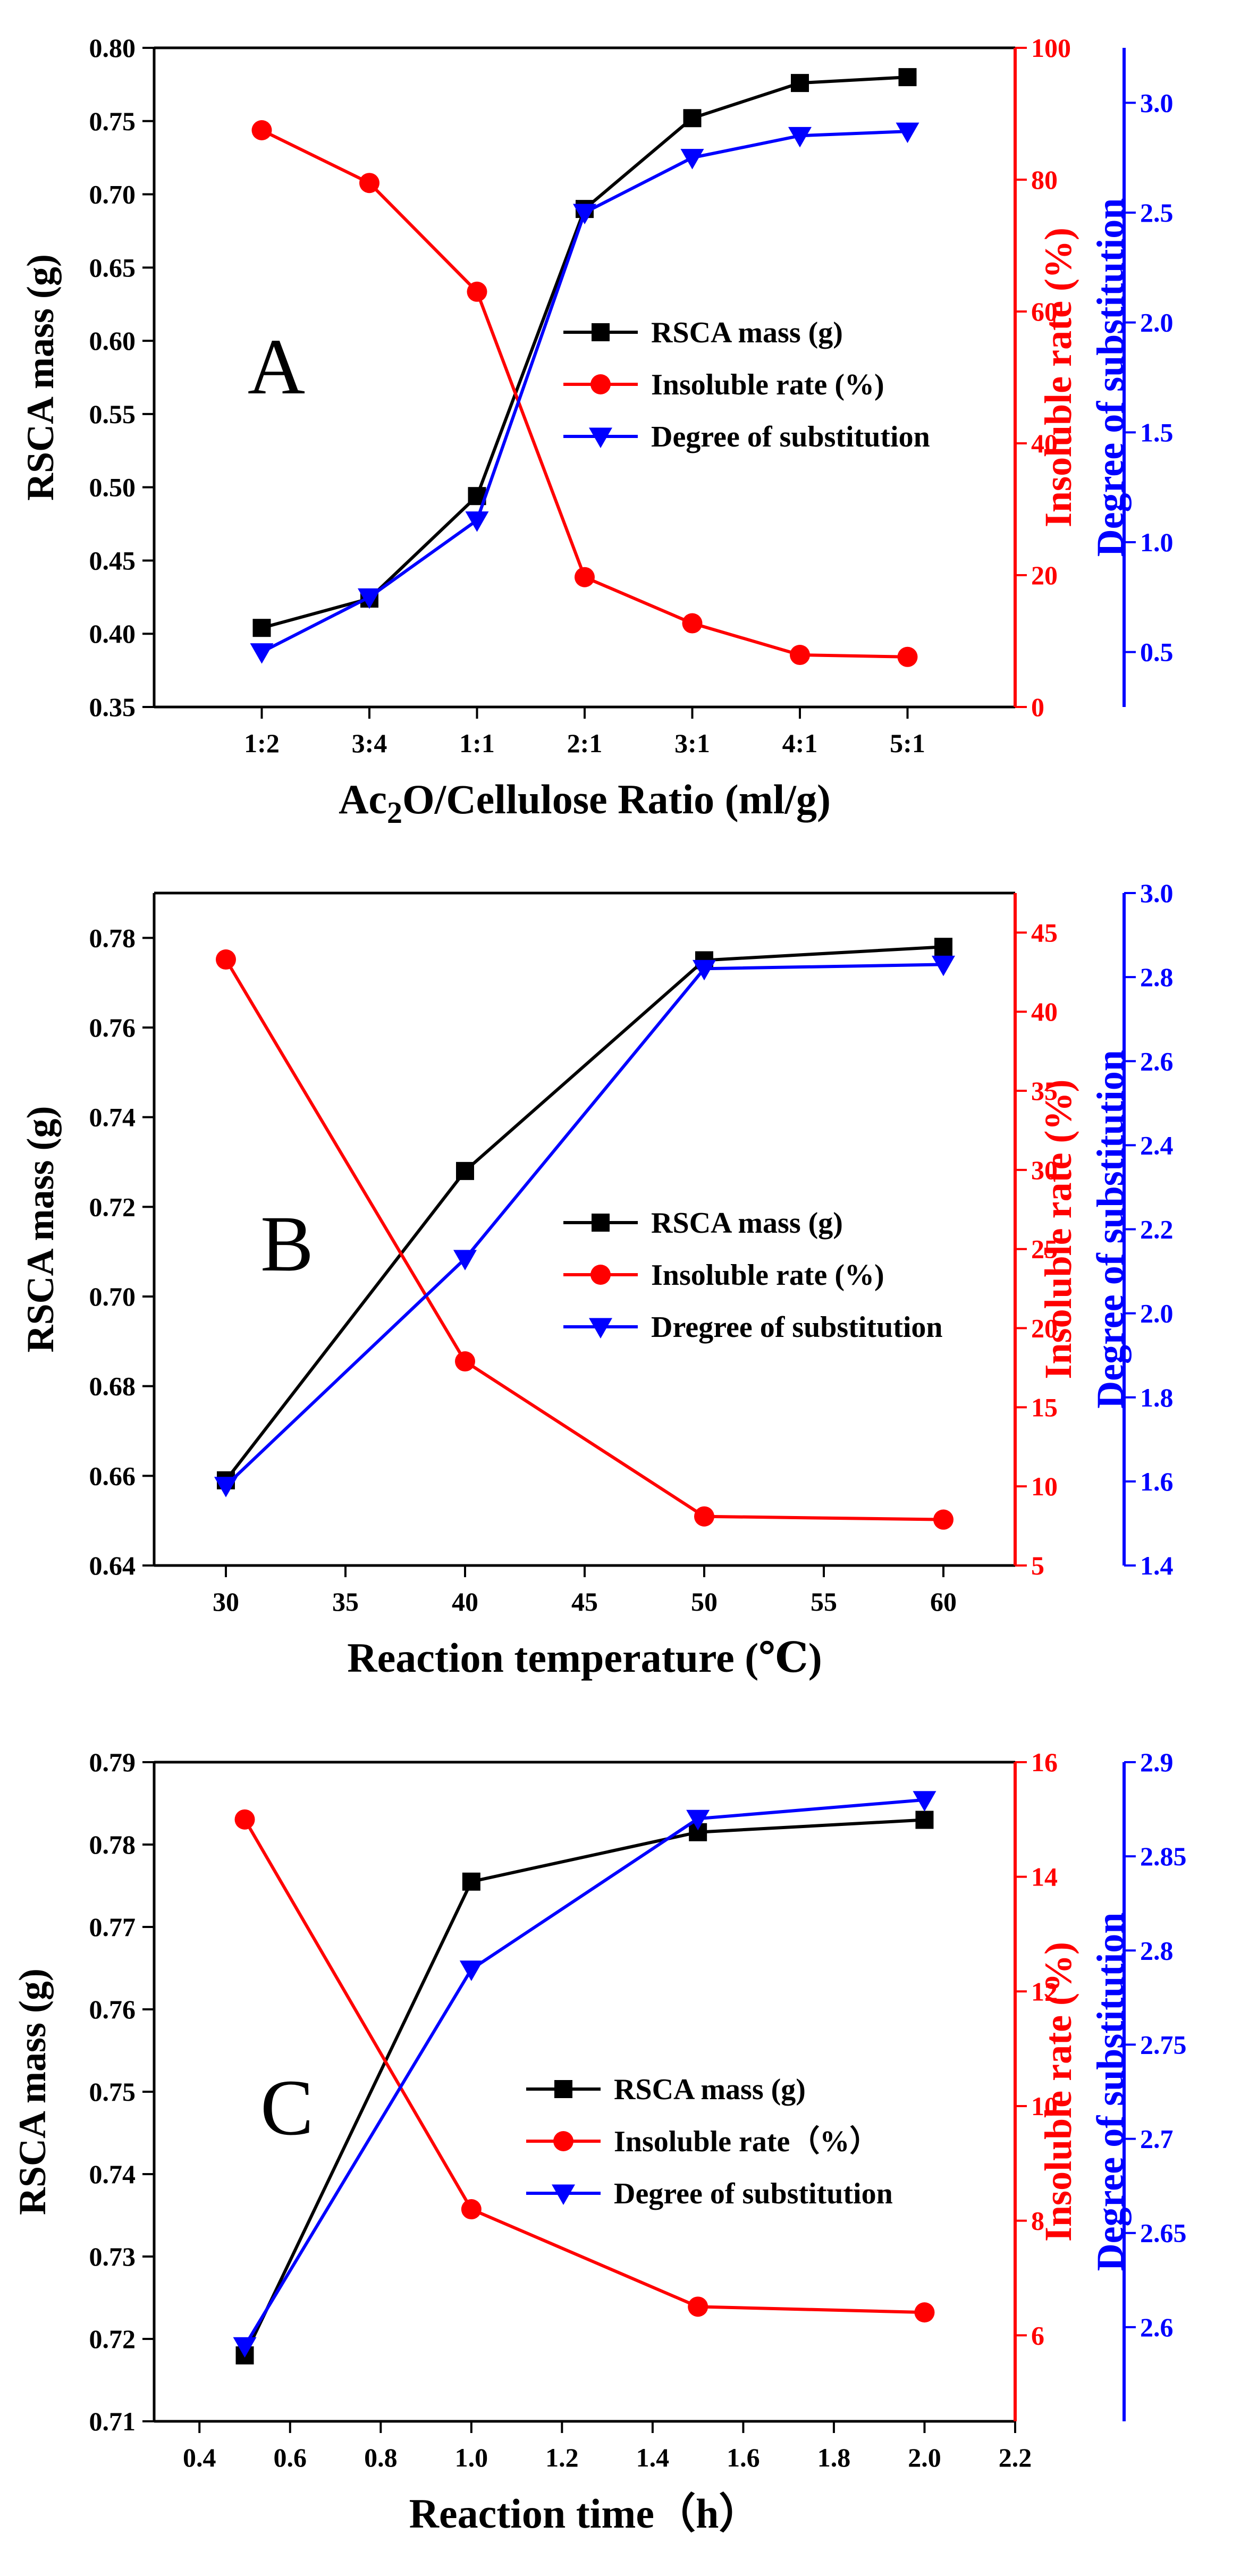 This screenshot has height=2576, width=1249. What do you see at coordinates (562, 2457) in the screenshot?
I see `panel-c-x-tick-label: 1.2` at bounding box center [562, 2457].